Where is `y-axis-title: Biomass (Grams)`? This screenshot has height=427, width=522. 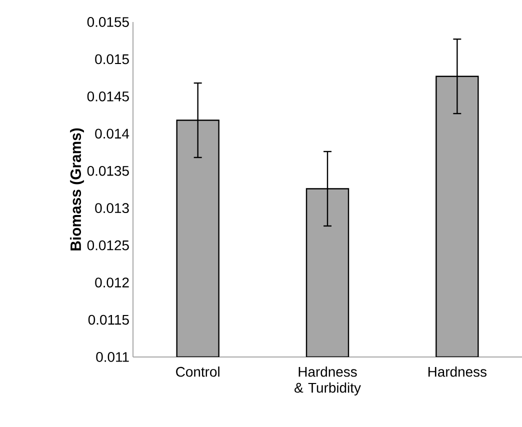
y-axis-title: Biomass (Grams) is located at coordinates (77, 189).